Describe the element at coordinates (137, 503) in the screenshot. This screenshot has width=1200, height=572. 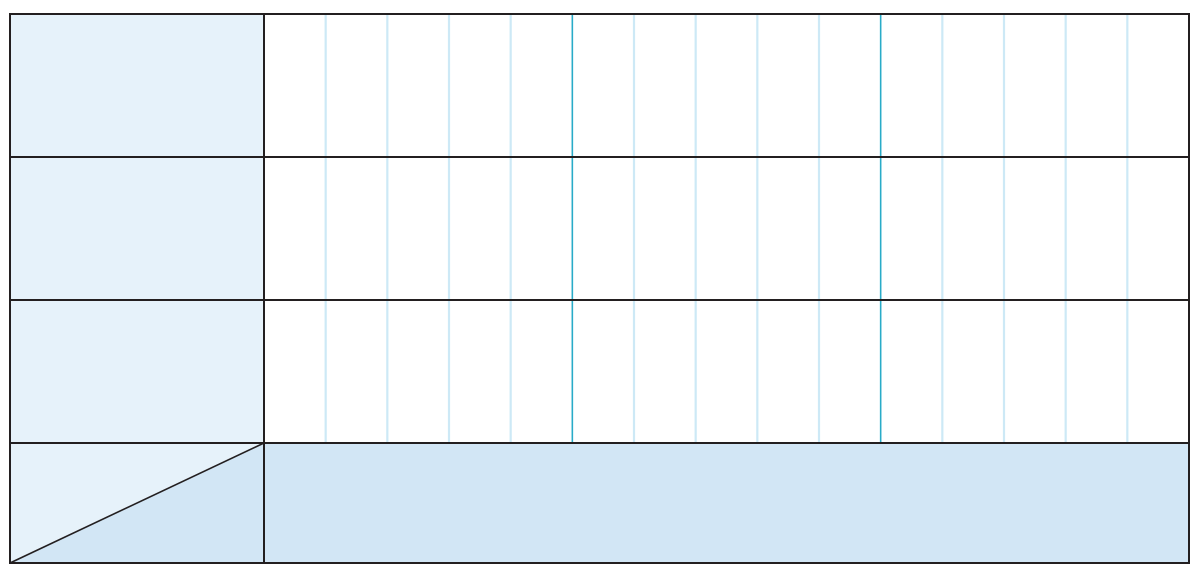
I see `corner-diagonal` at that location.